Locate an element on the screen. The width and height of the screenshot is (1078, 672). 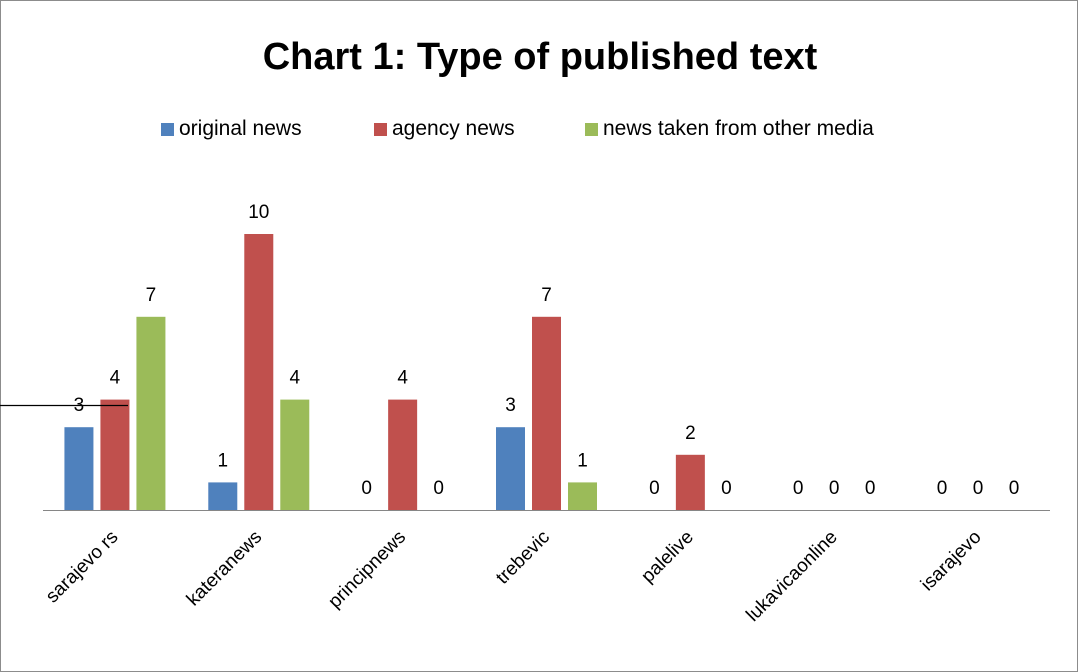
legend-item-original-news: original news is located at coordinates (231, 129).